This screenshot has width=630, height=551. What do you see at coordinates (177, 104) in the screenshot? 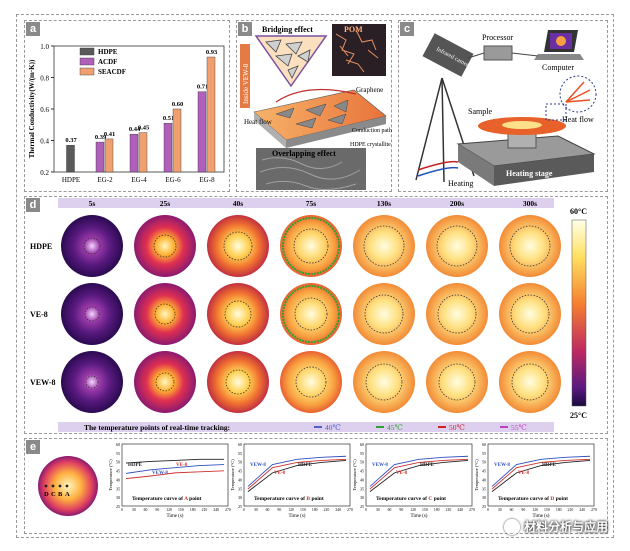
I see `bar-value-label: 0.60` at bounding box center [177, 104].